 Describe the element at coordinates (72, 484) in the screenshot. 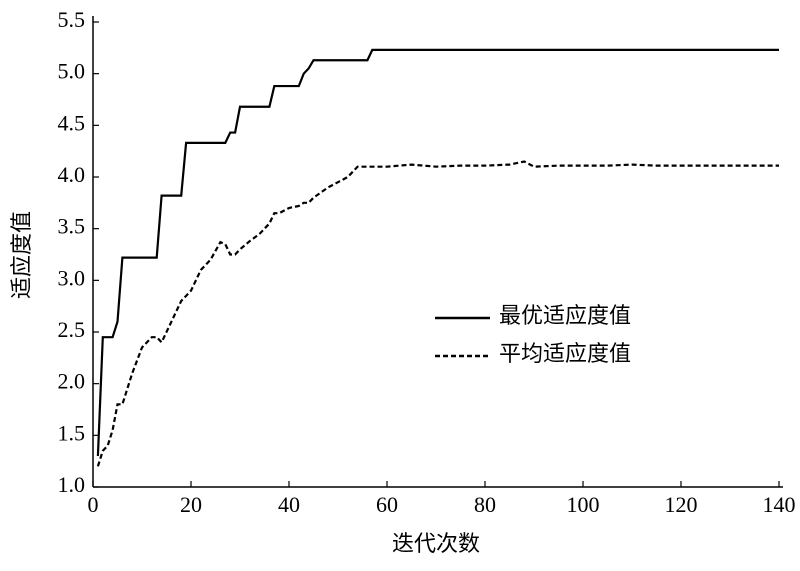

I see `y-tick-label: 1.0` at that location.